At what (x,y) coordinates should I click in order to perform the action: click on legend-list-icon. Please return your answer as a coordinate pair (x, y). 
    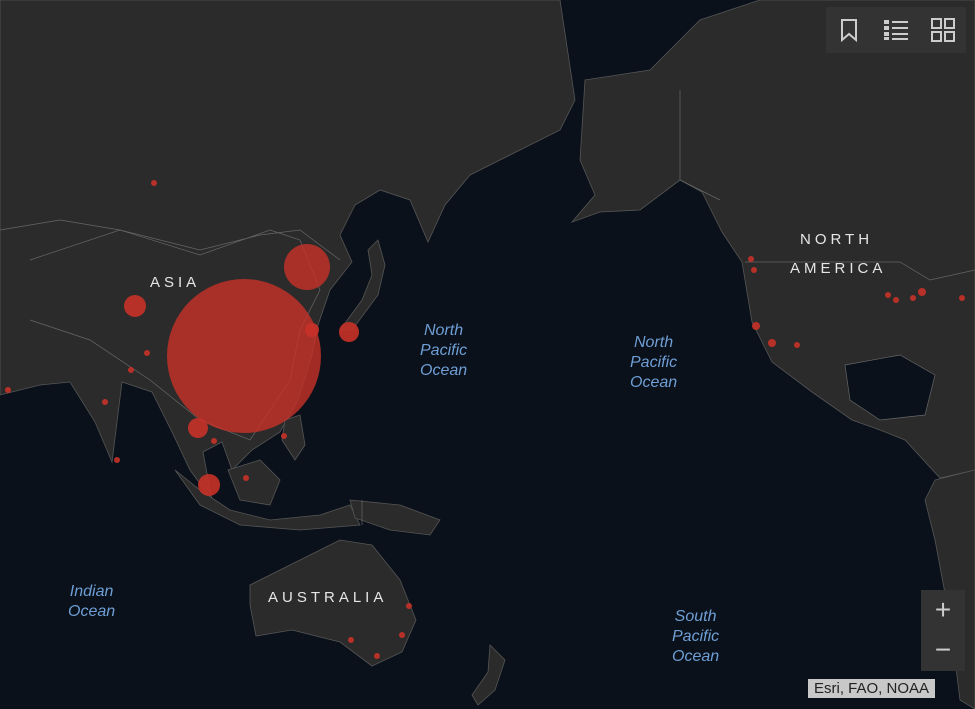
    Looking at the image, I should click on (896, 30).